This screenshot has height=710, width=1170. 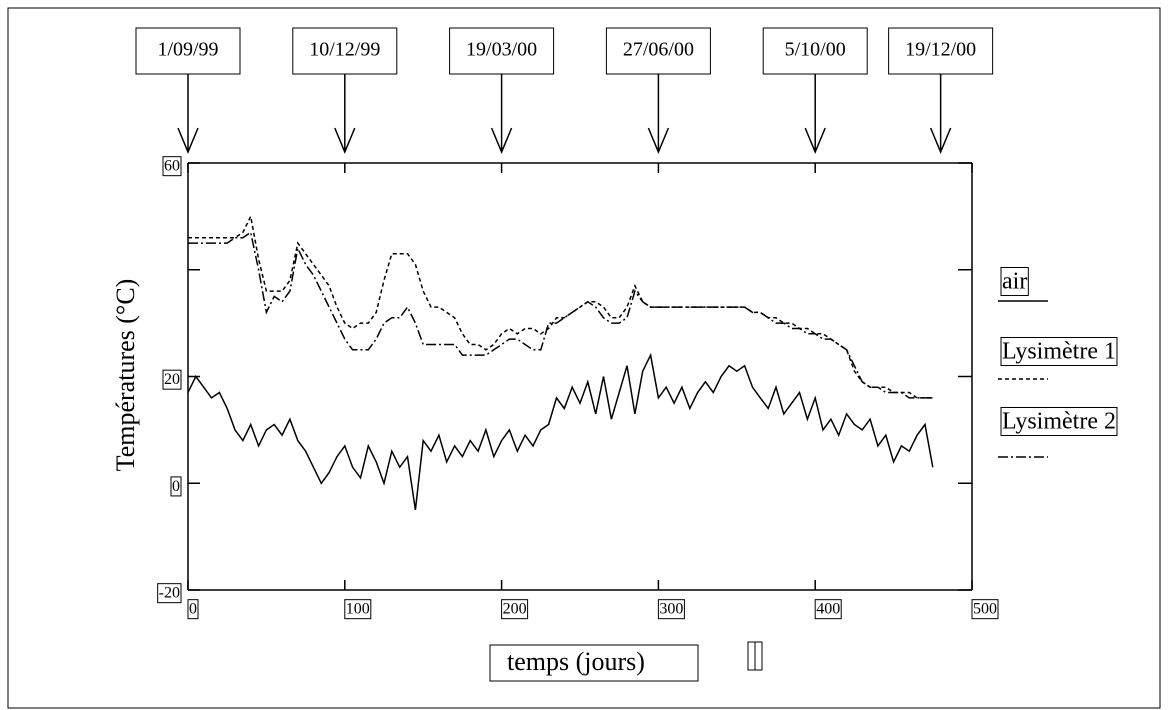 I want to click on annotation-text: 19/12/00, so click(x=940, y=50).